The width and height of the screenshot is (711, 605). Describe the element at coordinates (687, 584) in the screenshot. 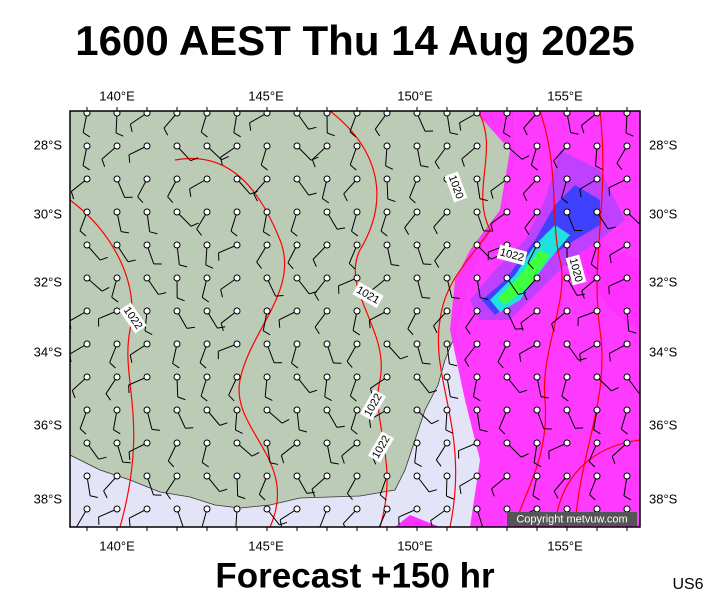

I see `code: US6` at that location.